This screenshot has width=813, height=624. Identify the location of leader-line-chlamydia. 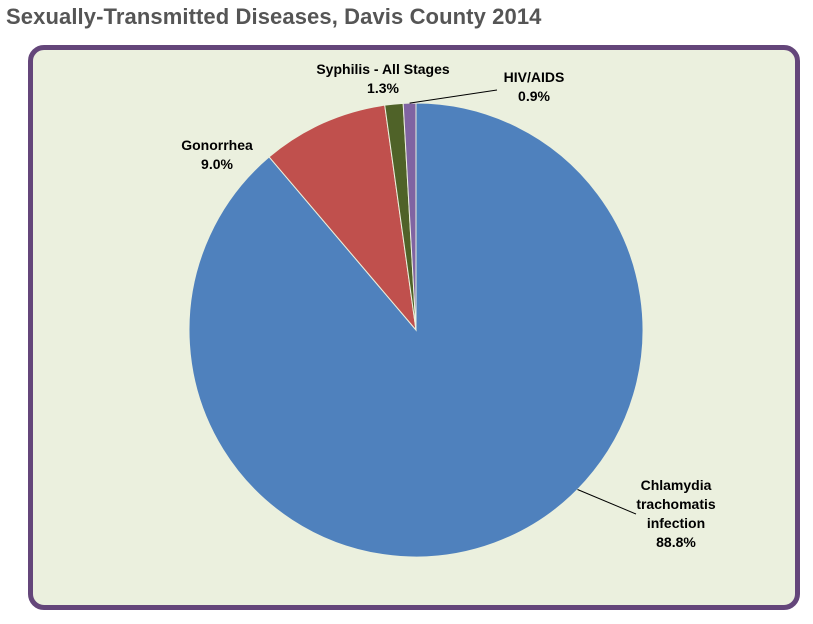
(607, 502).